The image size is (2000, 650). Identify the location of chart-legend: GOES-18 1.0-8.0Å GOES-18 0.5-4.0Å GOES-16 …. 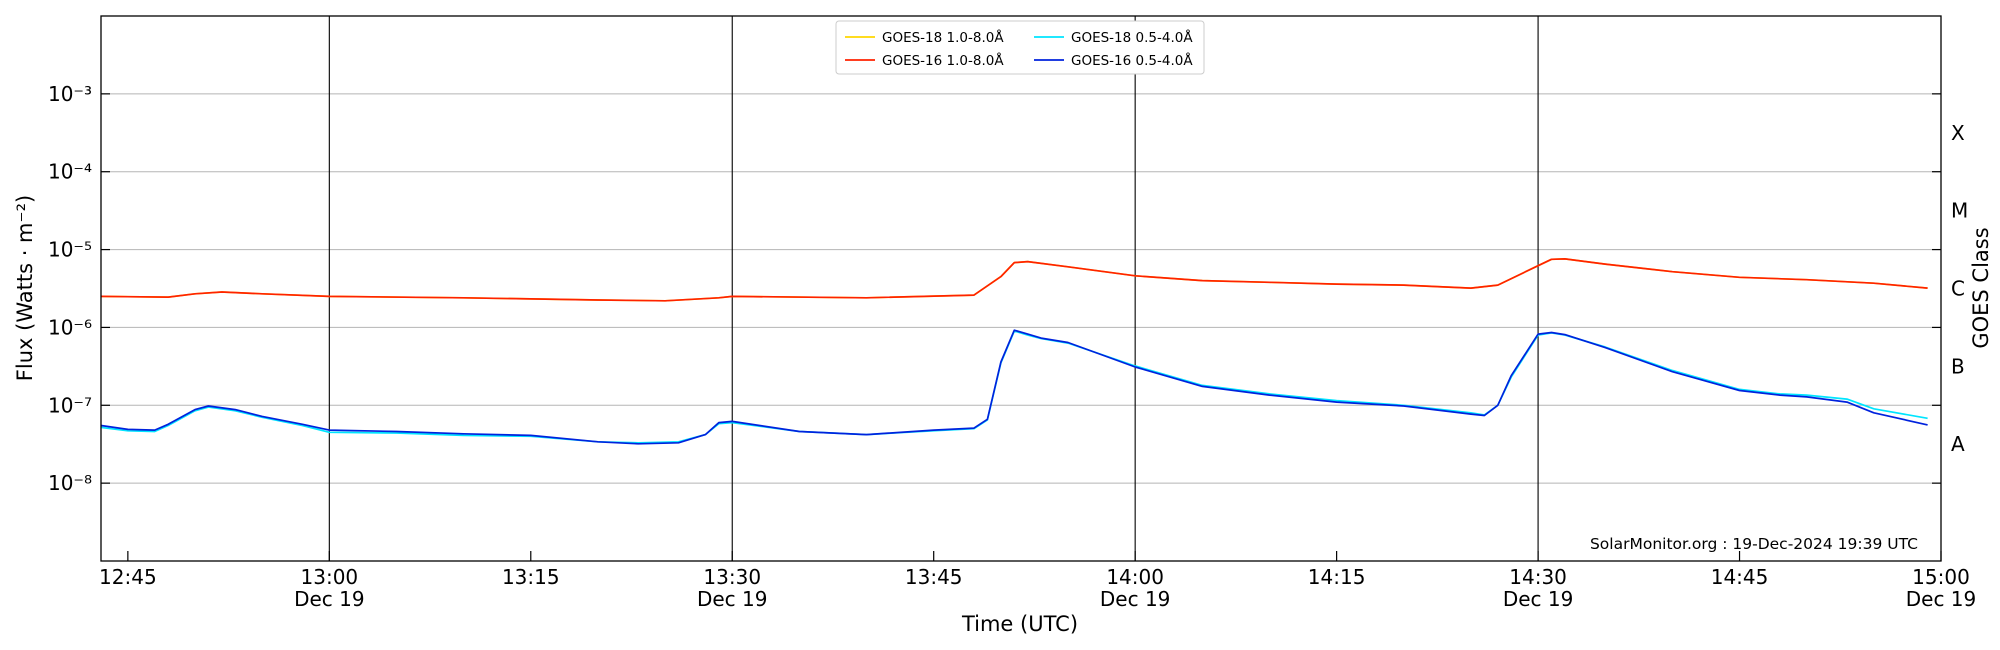
(1020, 47).